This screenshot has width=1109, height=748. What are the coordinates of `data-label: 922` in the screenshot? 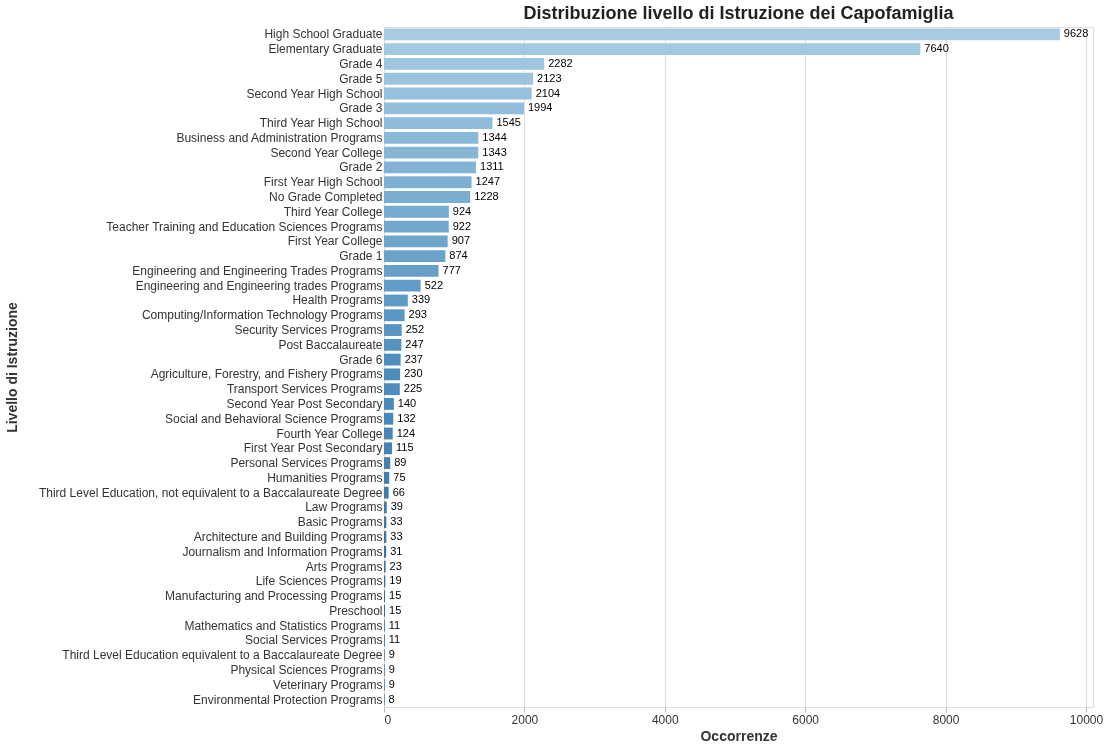 It's located at (462, 225).